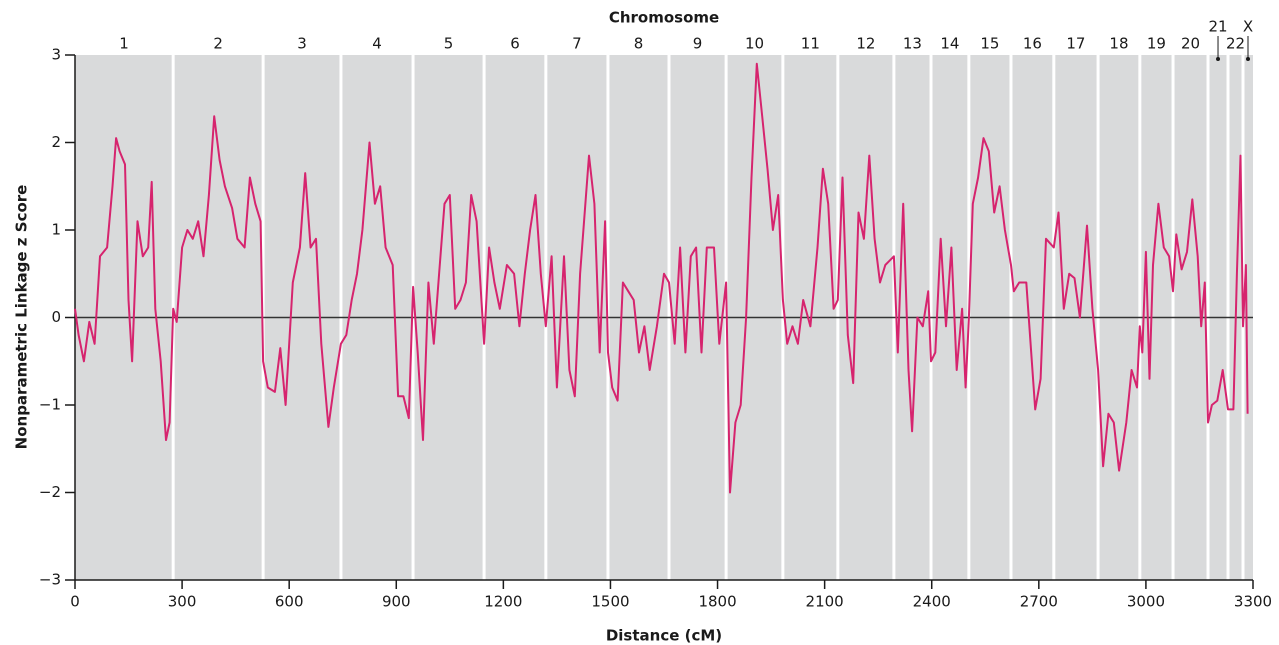 This screenshot has width=1279, height=645. I want to click on chromosome-label: 20, so click(1190, 44).